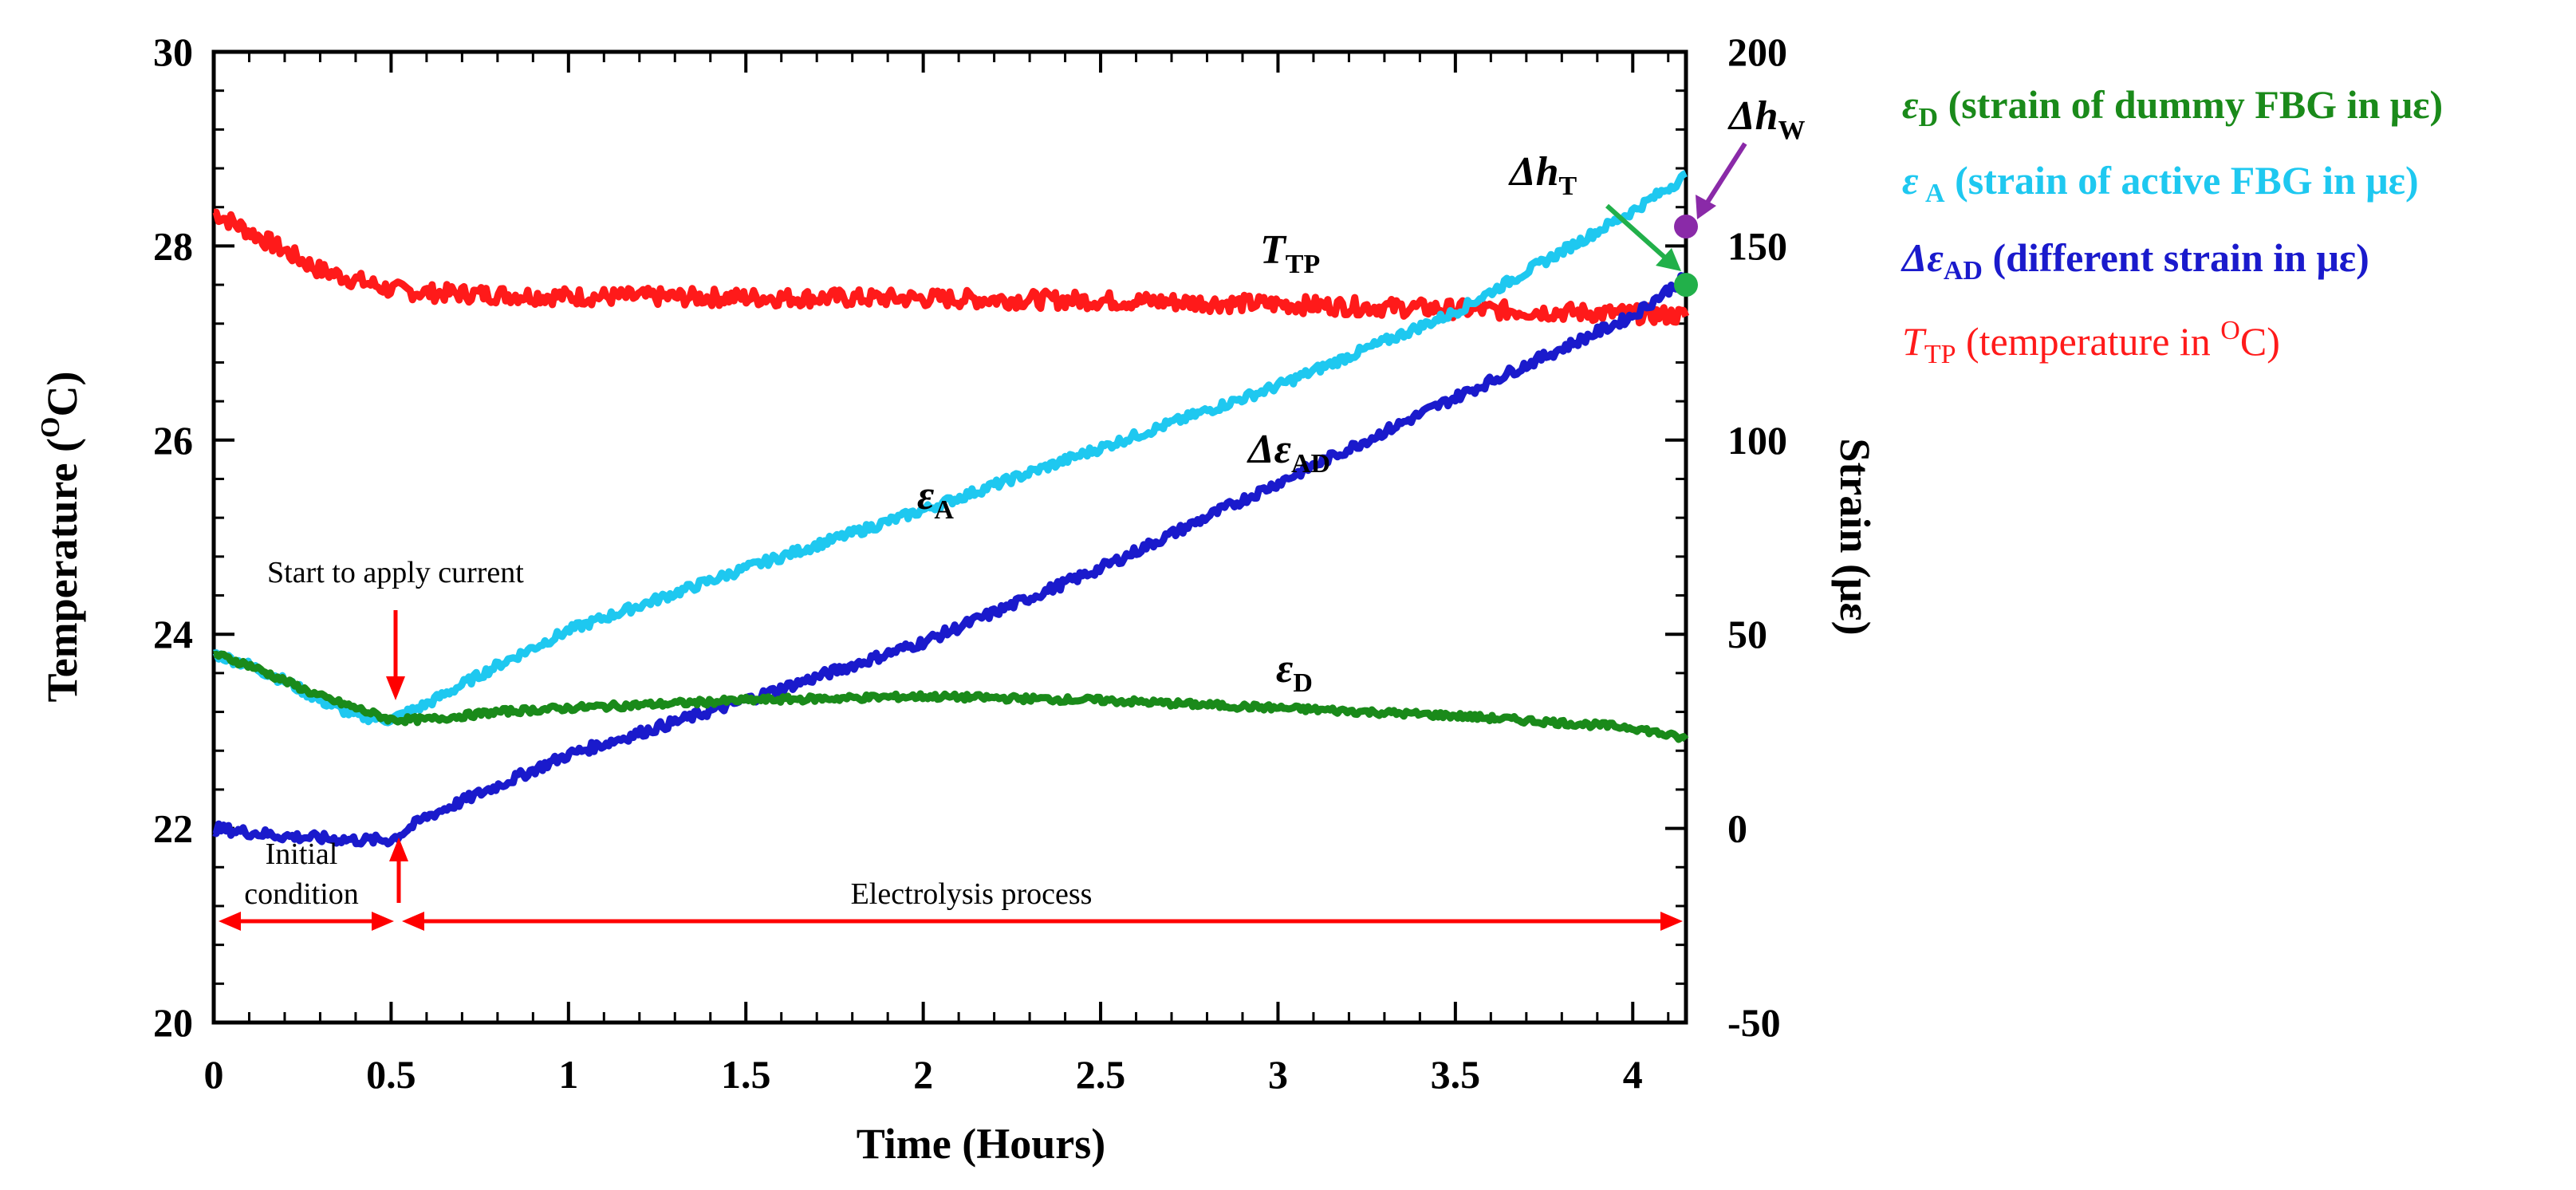  Describe the element at coordinates (2088, 341) in the screenshot. I see `legend-ttp-desc: (temperature in` at that location.